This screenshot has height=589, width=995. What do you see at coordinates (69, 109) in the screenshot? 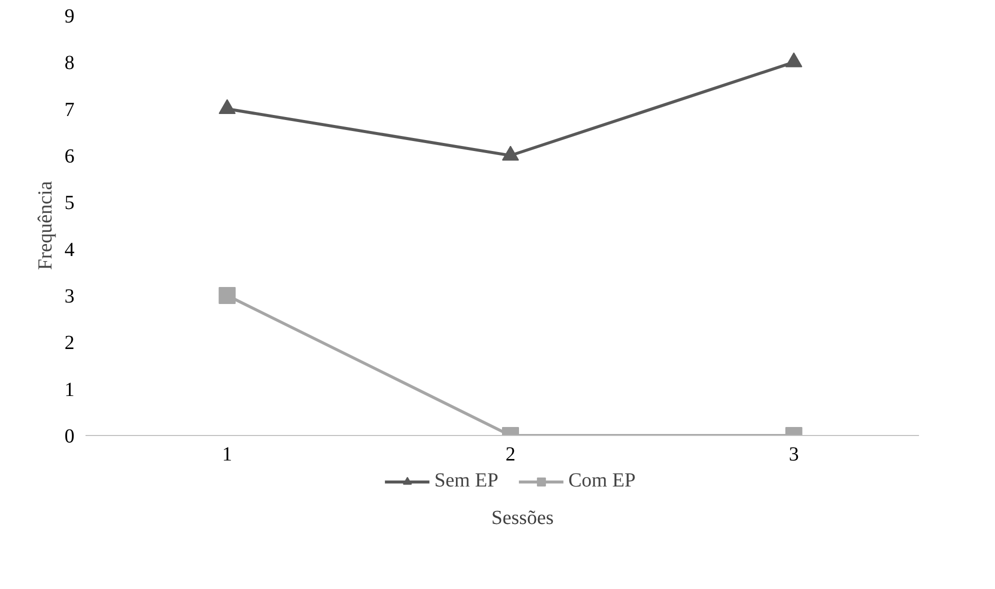
I see `y-tick-label: 7` at bounding box center [69, 109].